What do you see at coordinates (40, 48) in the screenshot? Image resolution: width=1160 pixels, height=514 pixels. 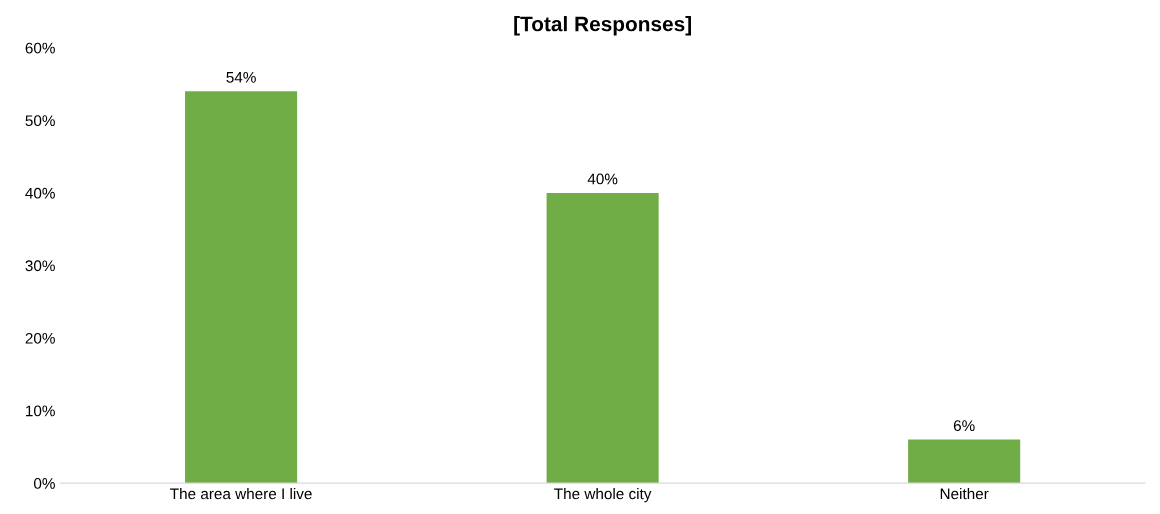 I see `y-tick-label: 60%` at bounding box center [40, 48].